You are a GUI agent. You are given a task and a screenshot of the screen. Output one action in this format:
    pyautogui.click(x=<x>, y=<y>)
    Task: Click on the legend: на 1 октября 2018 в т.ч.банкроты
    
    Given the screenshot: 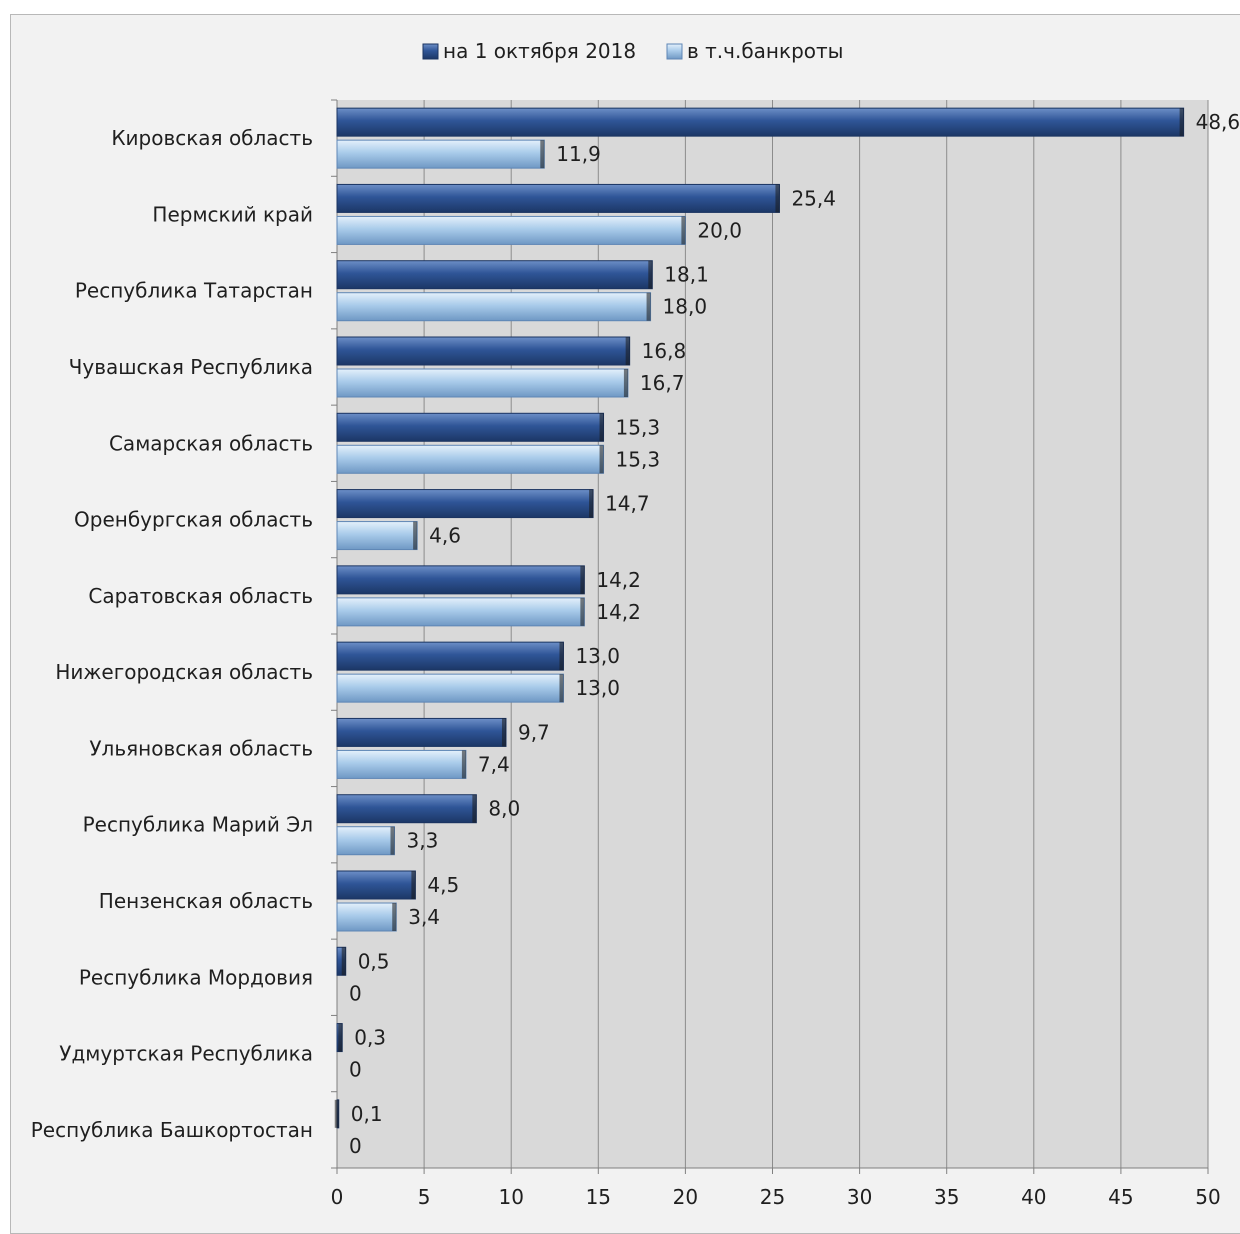 What is the action you would take?
    pyautogui.click(x=632, y=51)
    